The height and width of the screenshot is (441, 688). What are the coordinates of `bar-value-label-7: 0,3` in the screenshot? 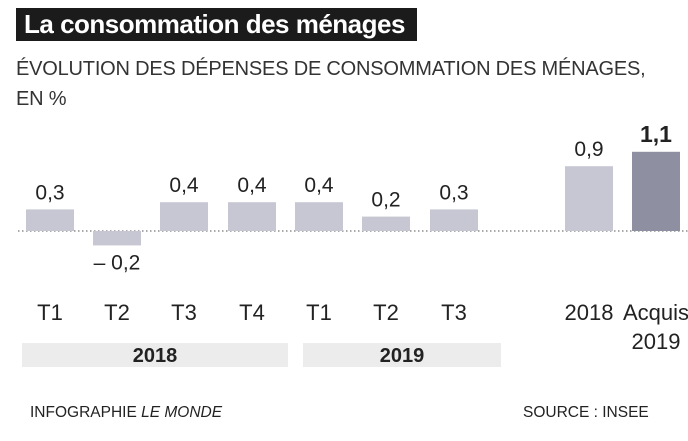 It's located at (453, 192).